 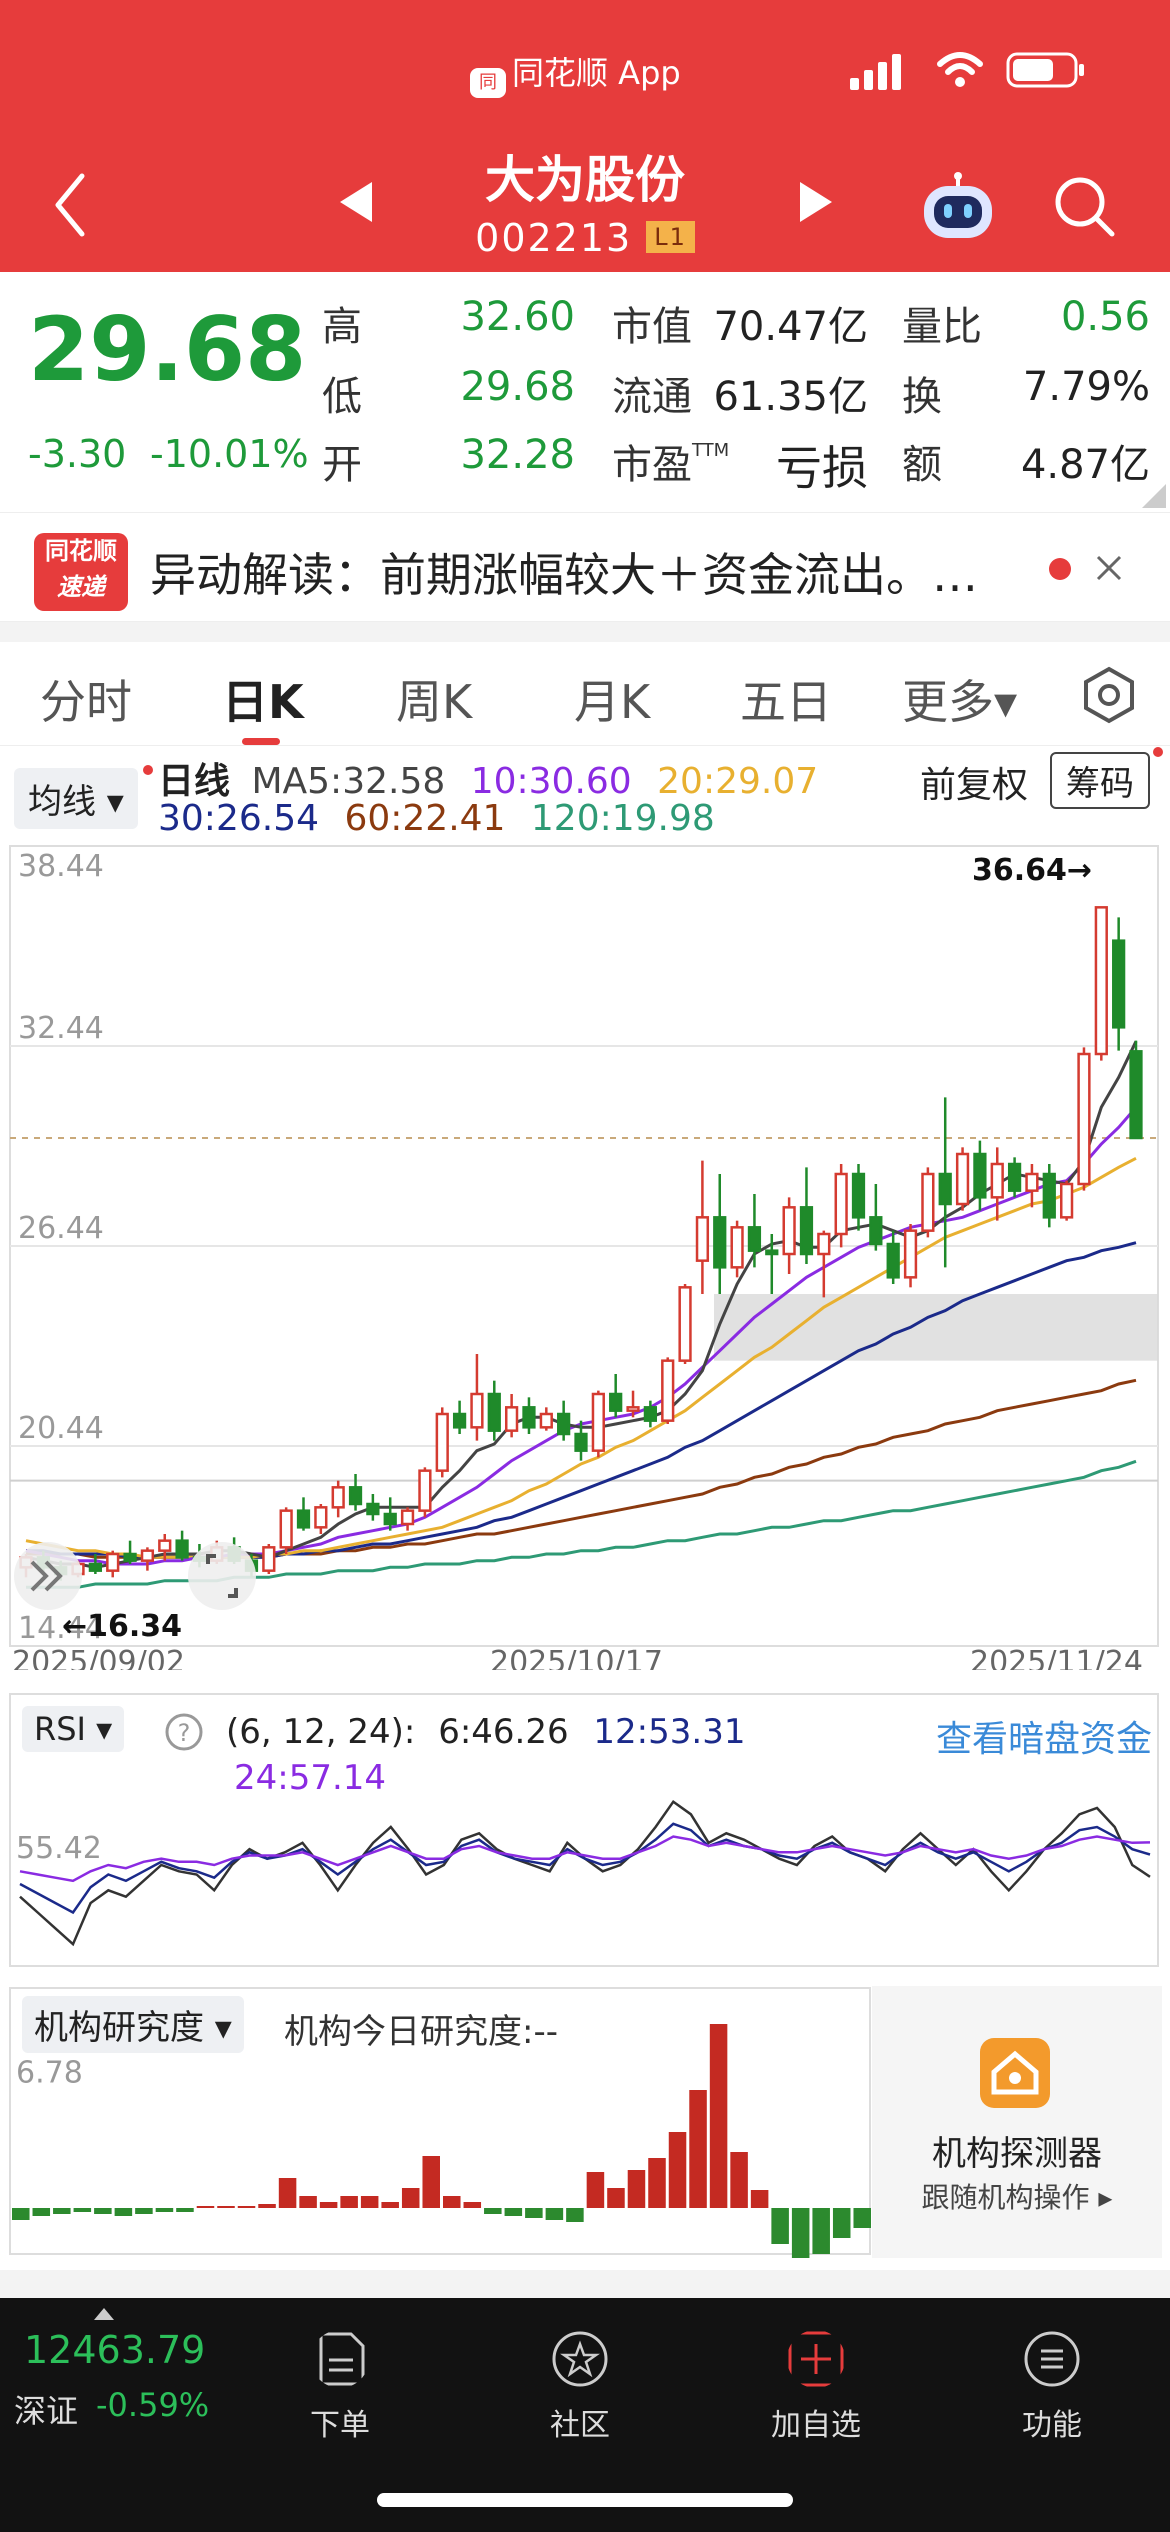 I want to click on separator, so click(x=585, y=632).